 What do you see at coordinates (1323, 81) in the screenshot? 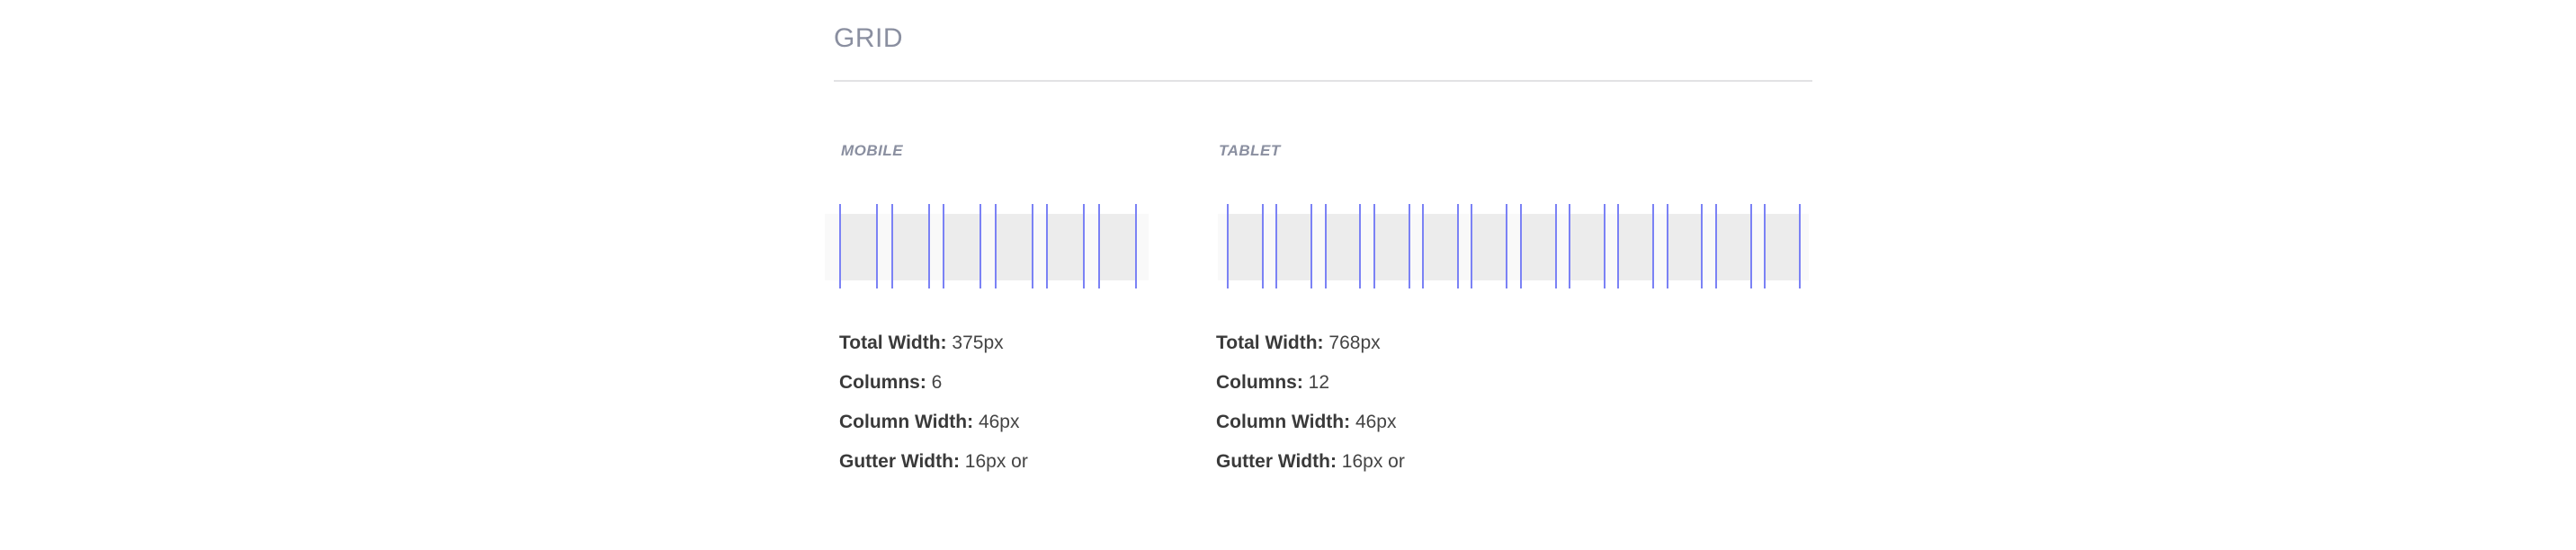
I see `section-divider` at bounding box center [1323, 81].